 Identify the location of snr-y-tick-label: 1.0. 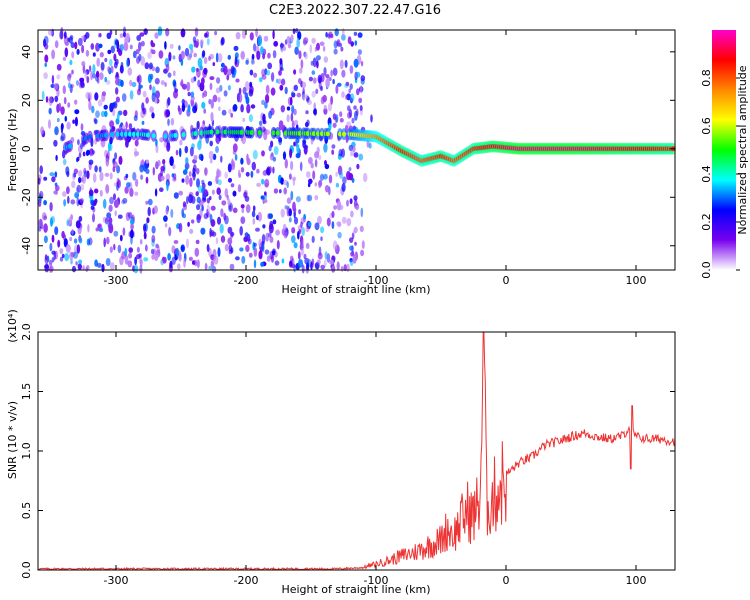
(26, 451).